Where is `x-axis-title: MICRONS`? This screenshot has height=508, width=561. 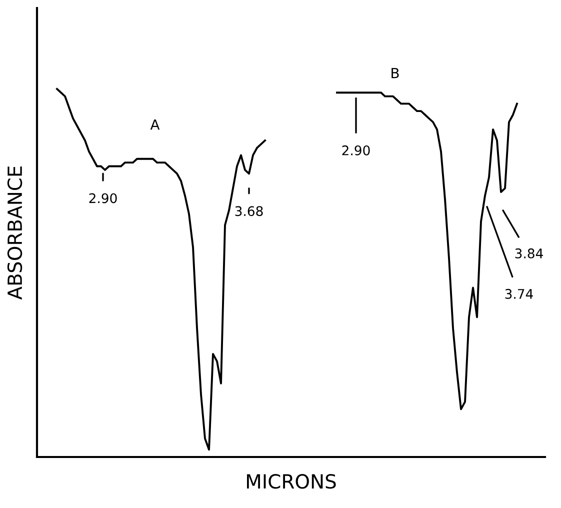 x-axis-title: MICRONS is located at coordinates (291, 481).